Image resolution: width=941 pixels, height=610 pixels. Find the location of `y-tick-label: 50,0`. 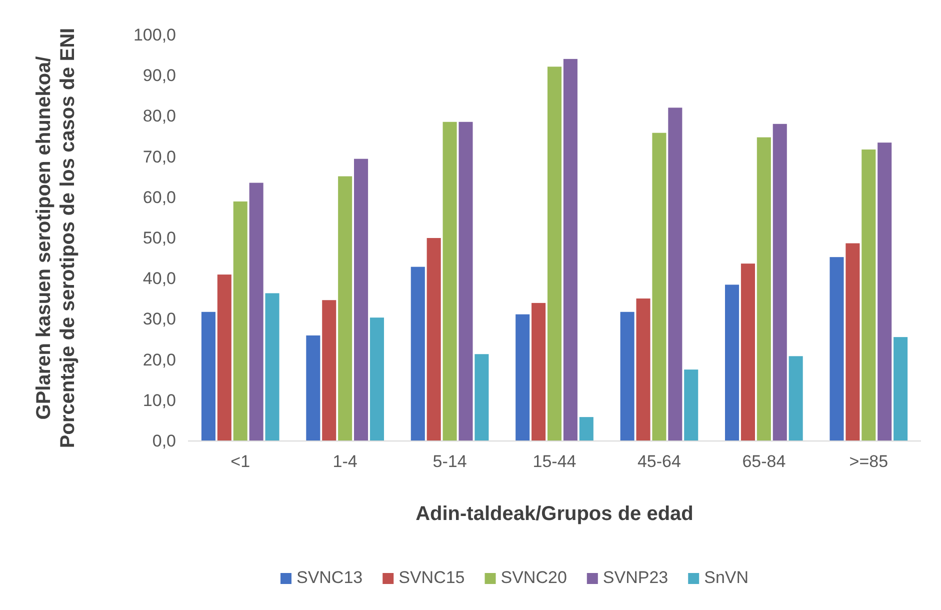

y-tick-label: 50,0 is located at coordinates (159, 238).